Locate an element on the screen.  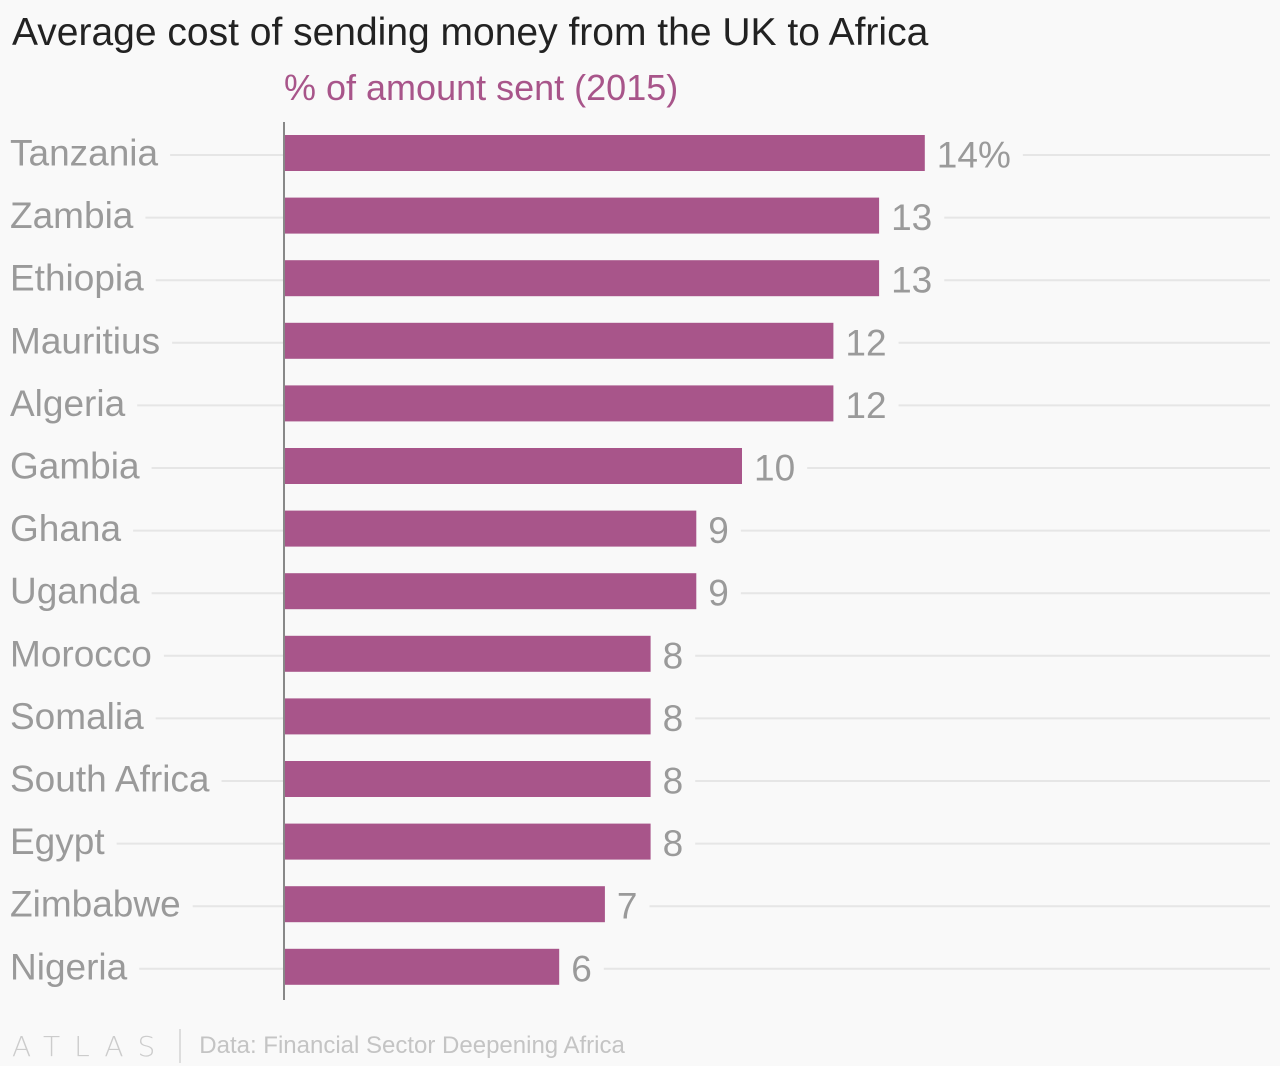
category-label: Tanzania is located at coordinates (84, 153).